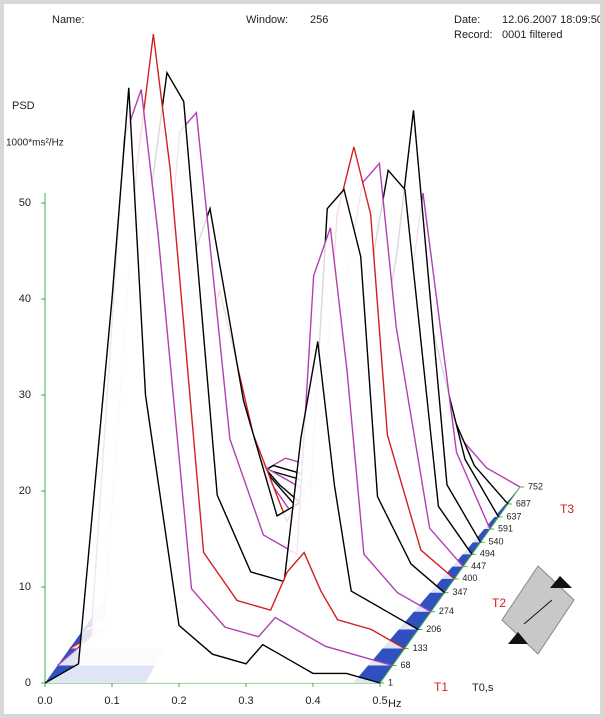 The image size is (604, 718). I want to click on y-label: PSD, so click(23, 106).